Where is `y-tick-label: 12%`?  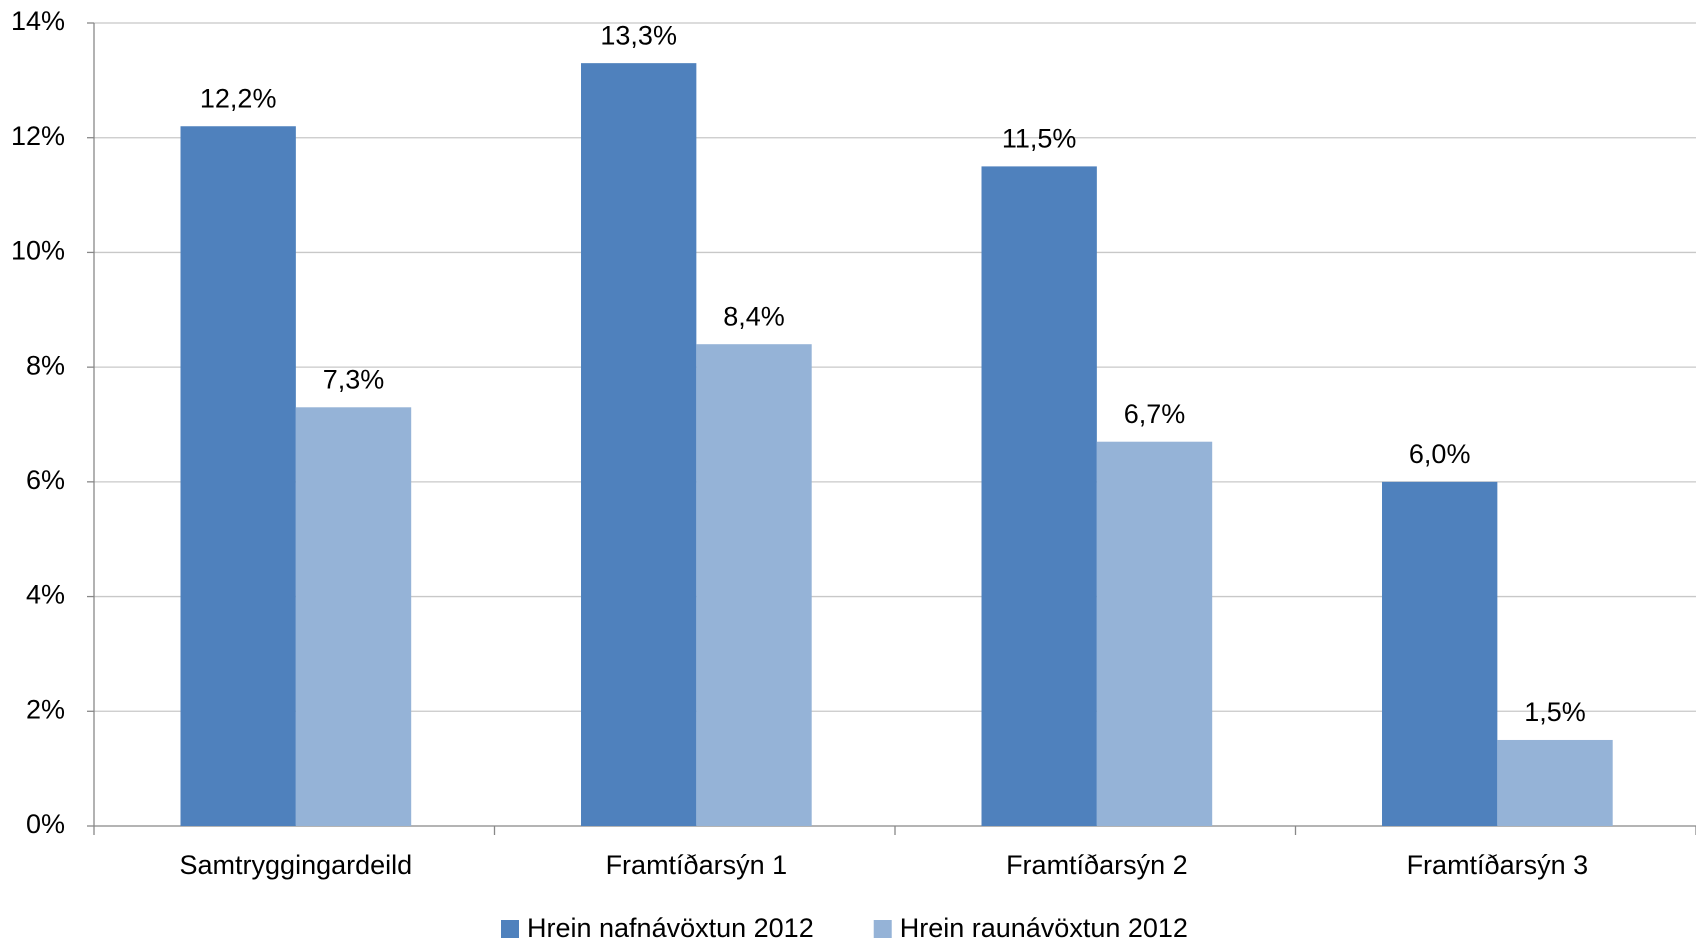
y-tick-label: 12% is located at coordinates (38, 136).